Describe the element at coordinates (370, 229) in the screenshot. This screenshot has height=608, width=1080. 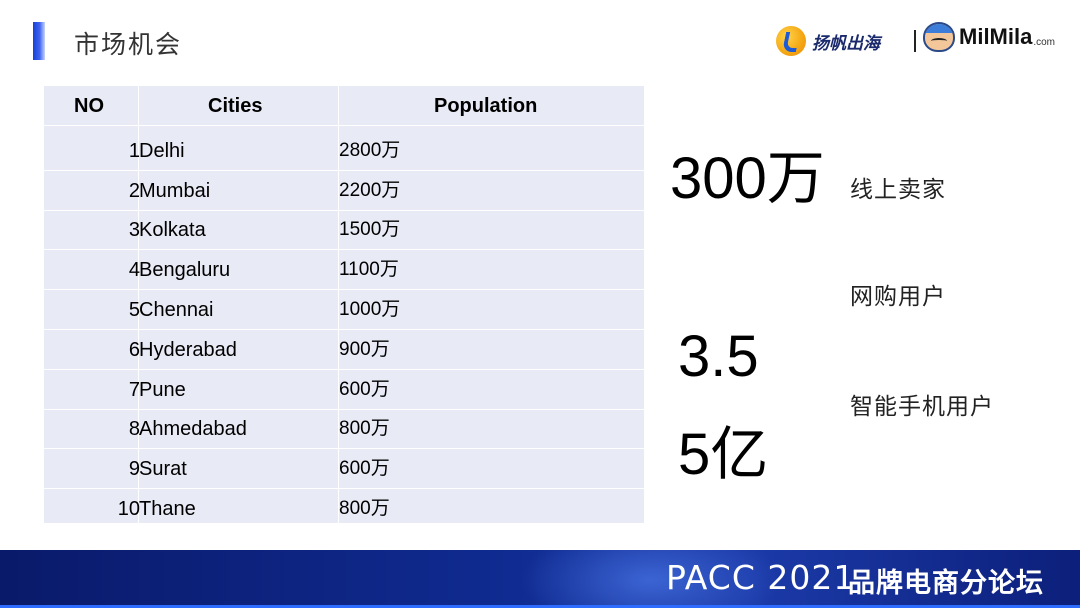
I see `row-population: 1500万` at that location.